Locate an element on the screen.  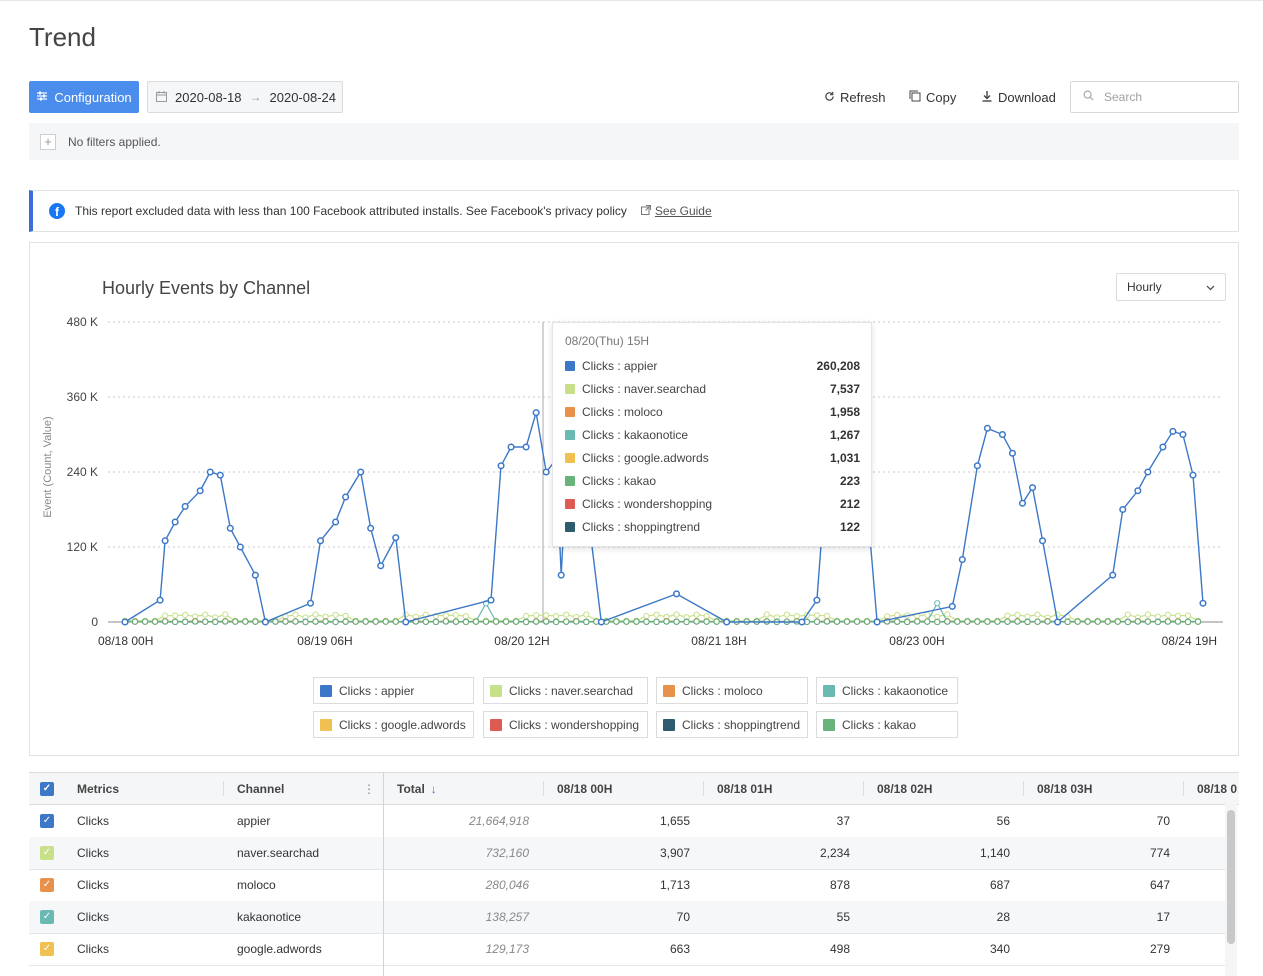
legend-item: Clicks : kakaonotice is located at coordinates (887, 690).